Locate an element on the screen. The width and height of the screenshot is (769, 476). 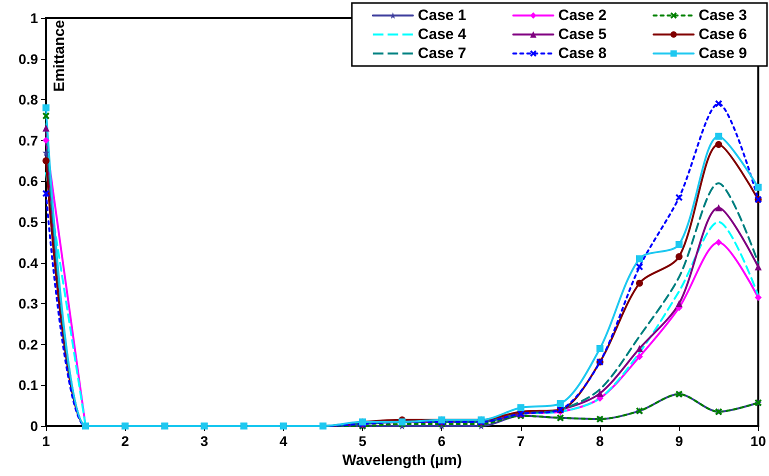
legend-label: Case 2 is located at coordinates (582, 15).